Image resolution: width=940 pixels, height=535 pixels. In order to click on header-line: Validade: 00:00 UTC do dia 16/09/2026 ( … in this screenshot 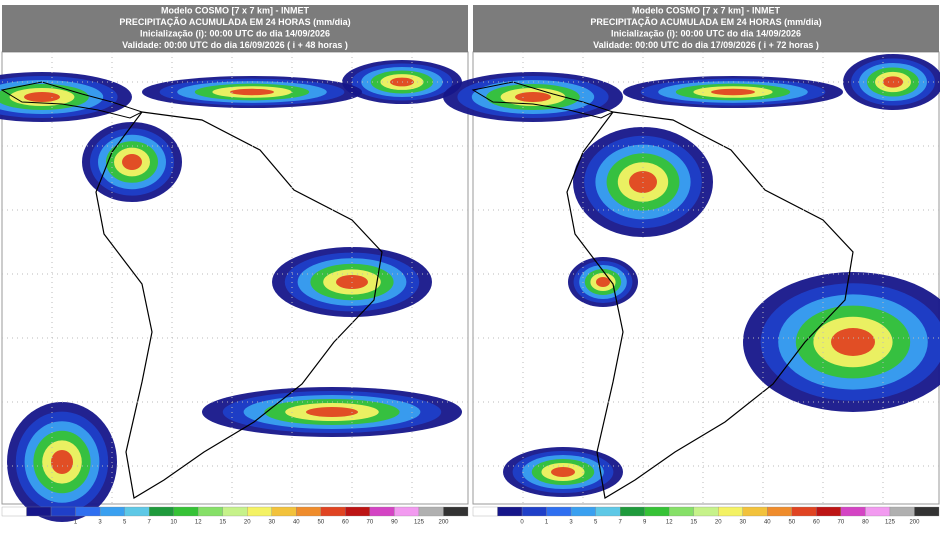, I will do `click(235, 45)`.